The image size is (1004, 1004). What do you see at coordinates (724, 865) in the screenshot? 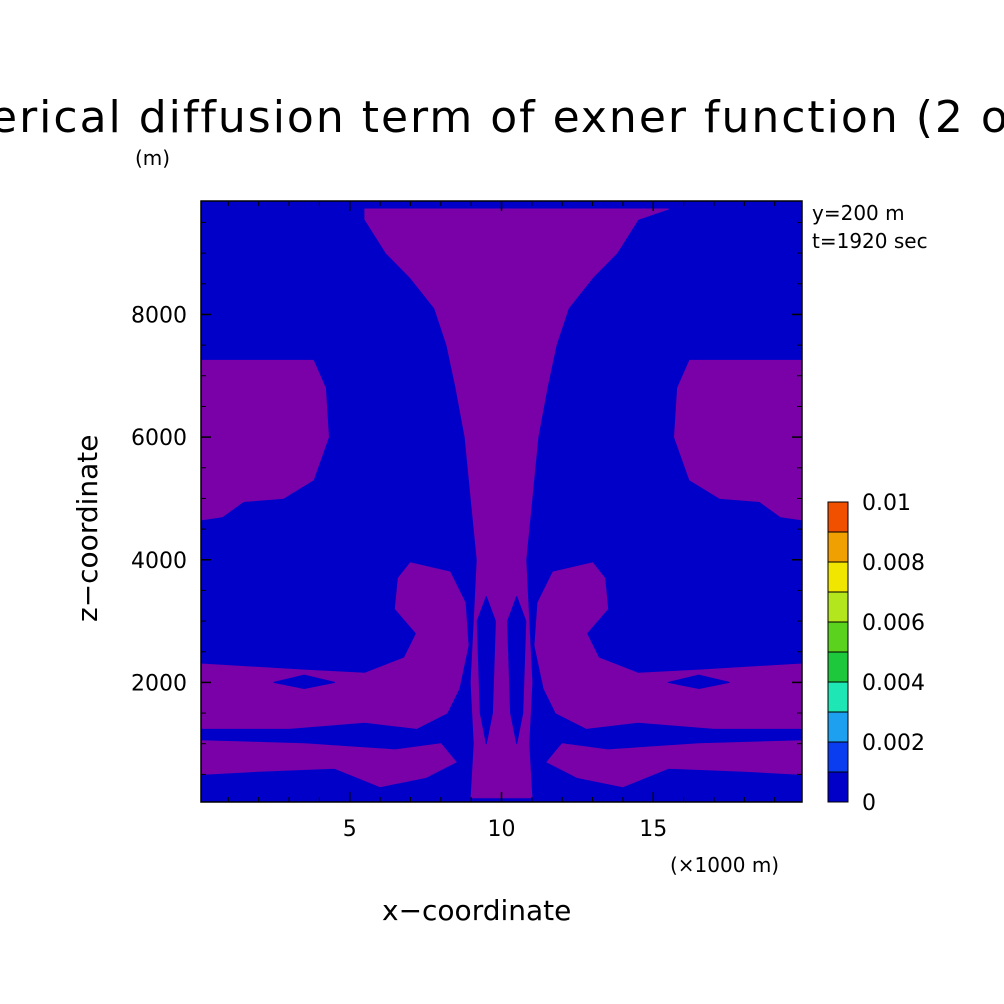
I see `x-scale-note: (×1000 m)` at bounding box center [724, 865].